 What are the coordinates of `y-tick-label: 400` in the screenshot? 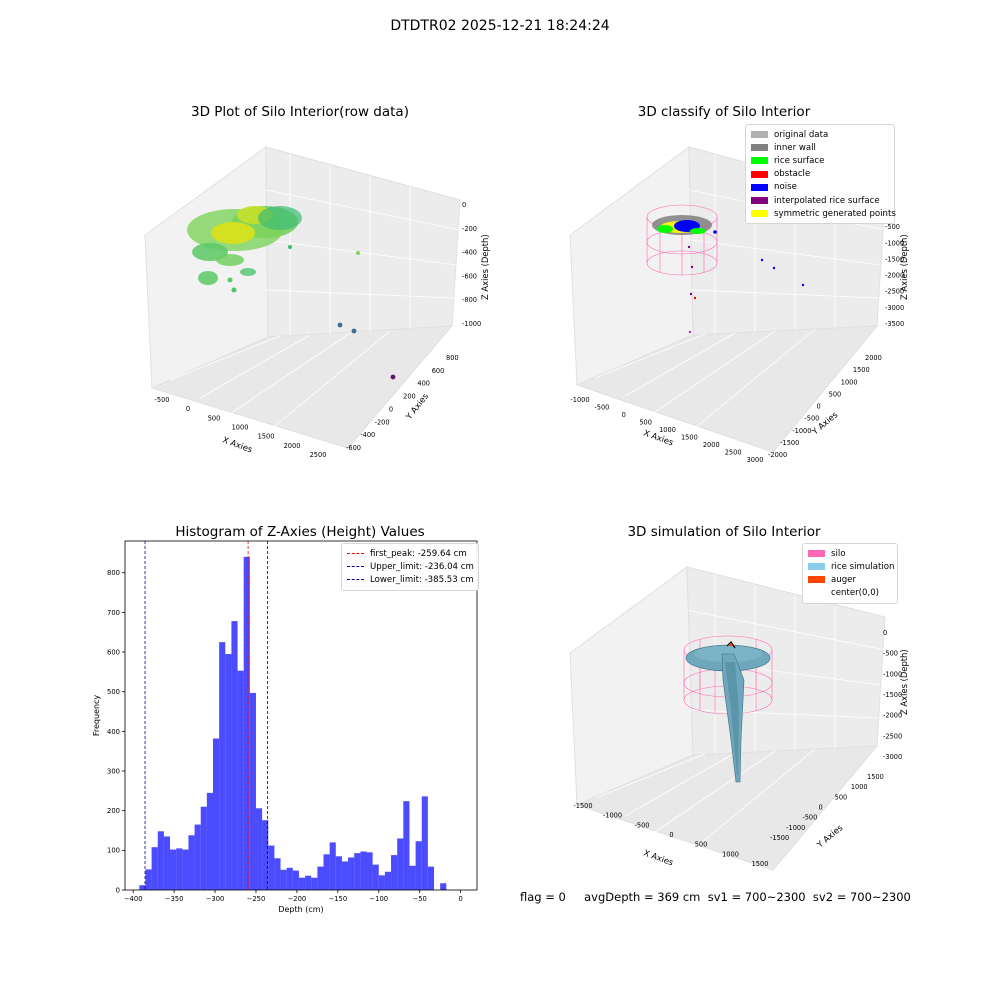 It's located at (113, 732).